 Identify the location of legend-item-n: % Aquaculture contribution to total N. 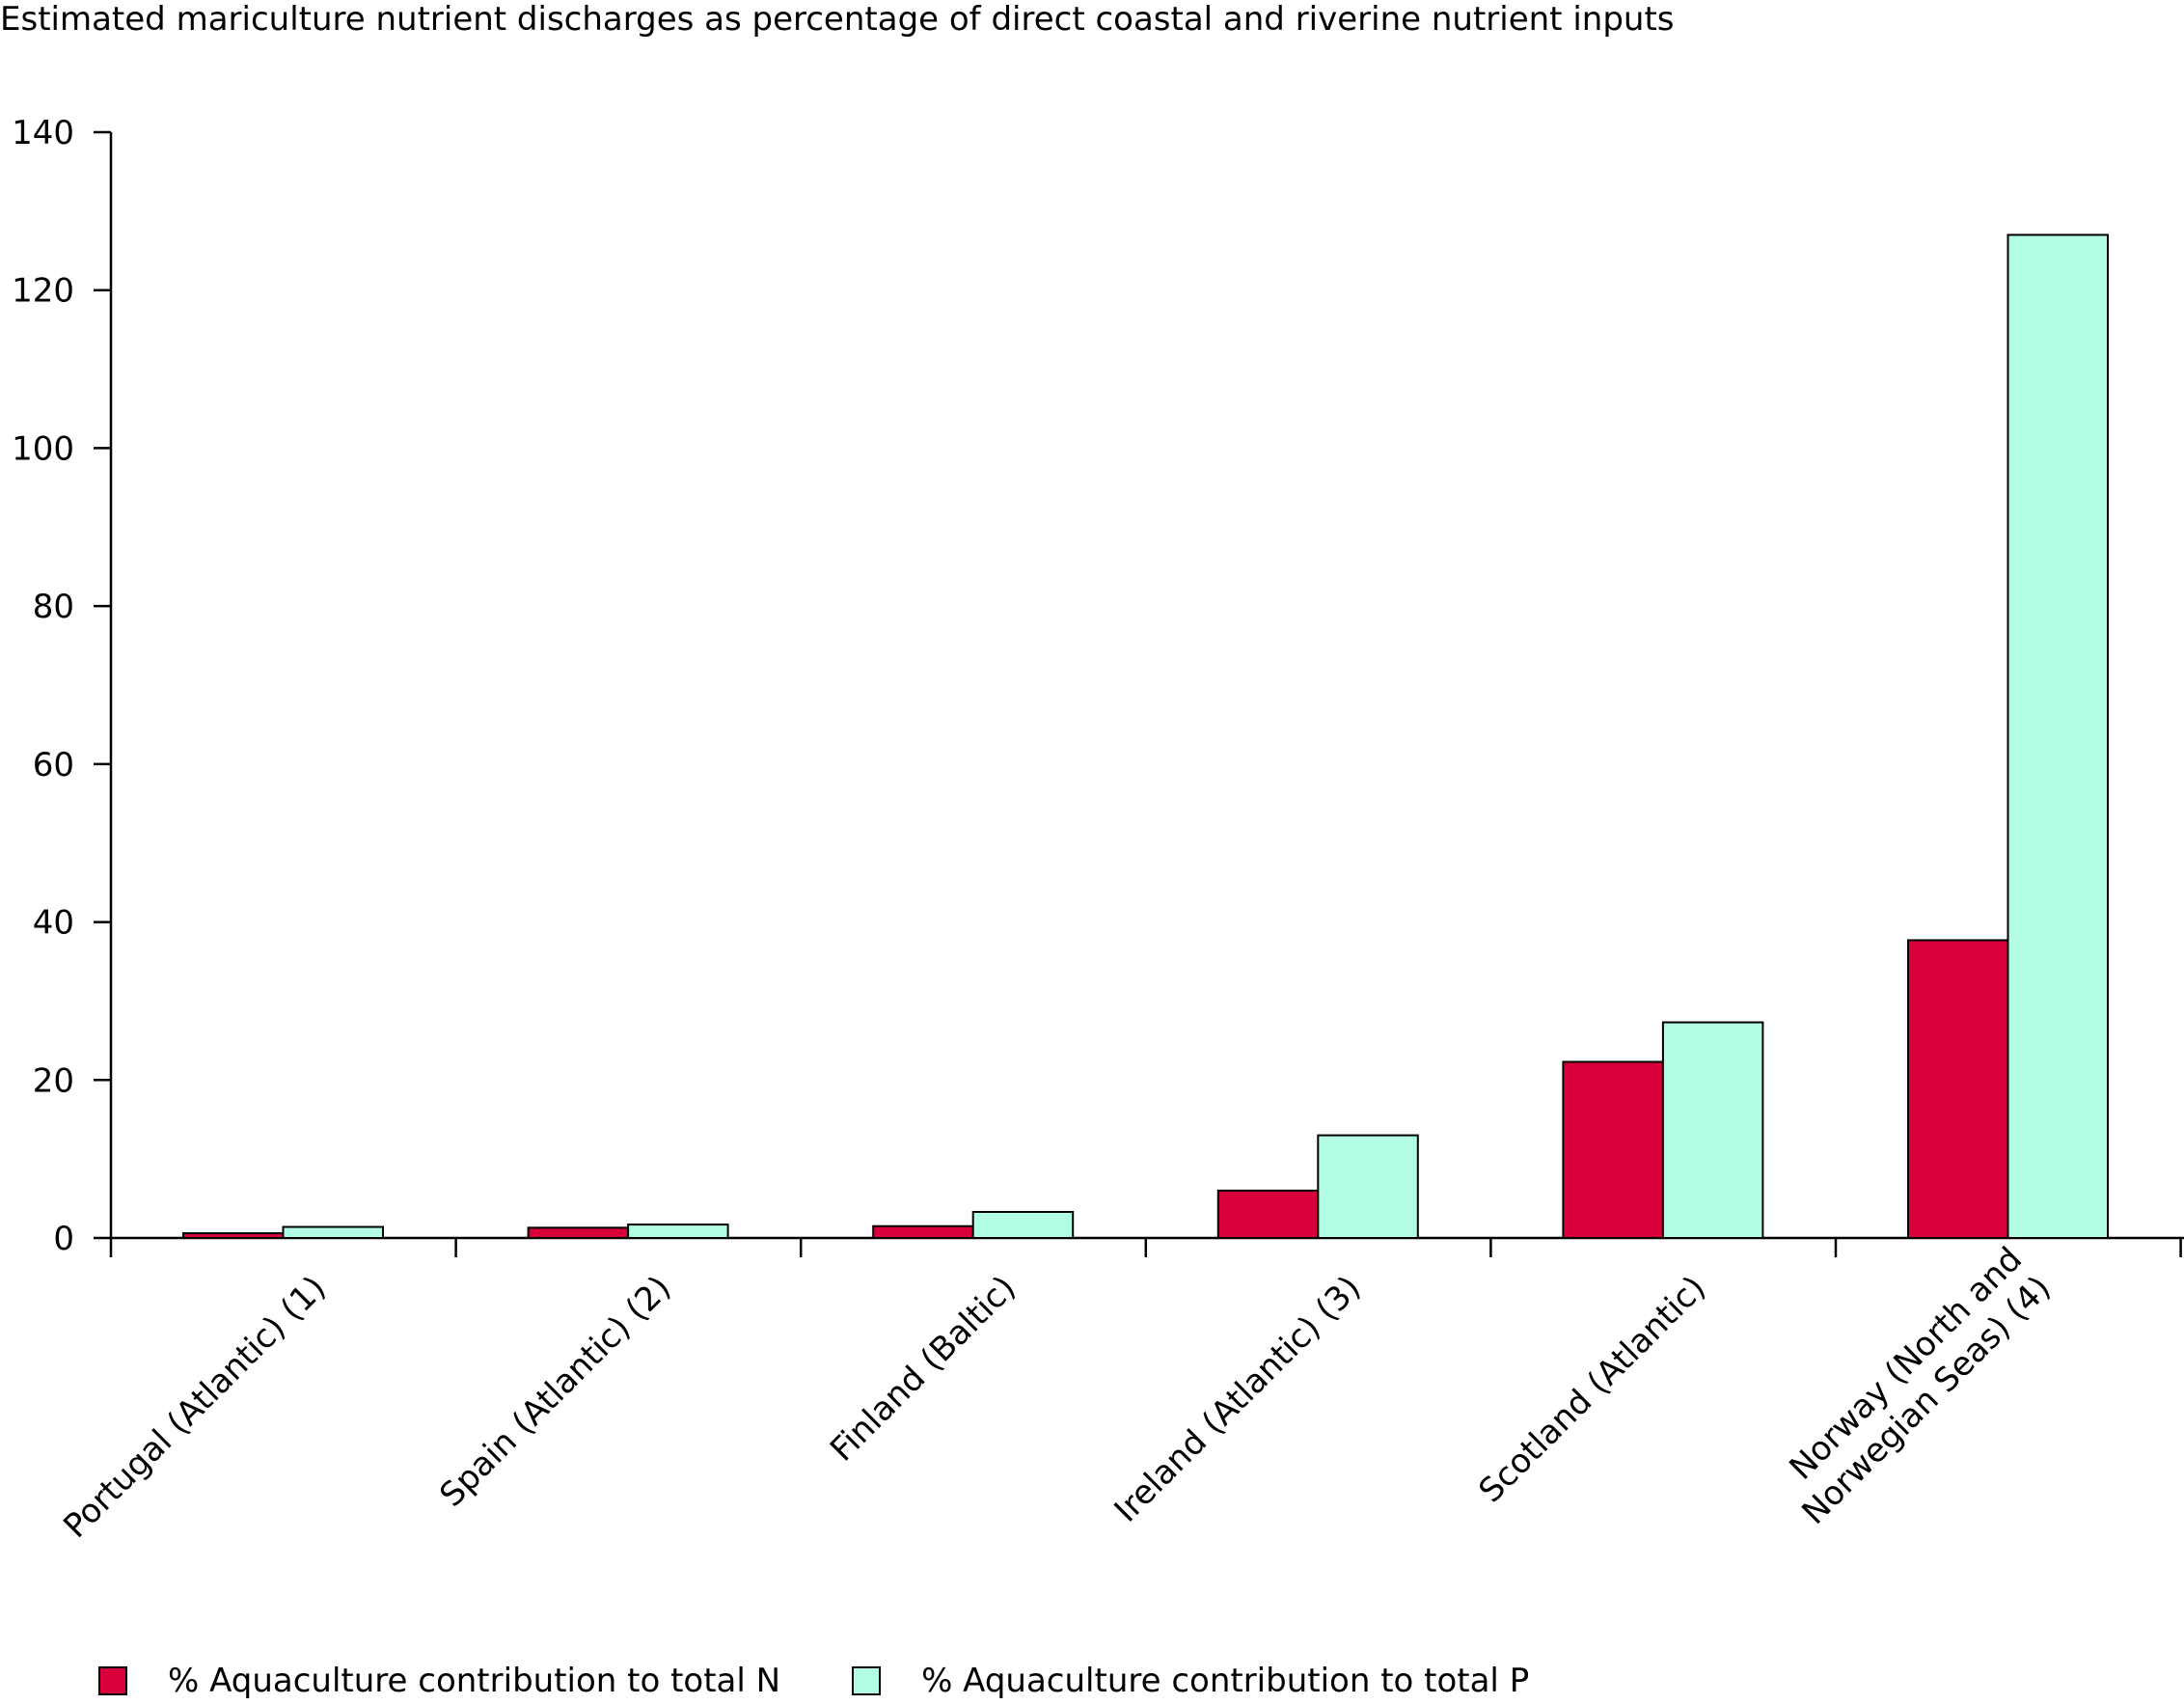
(439, 1681).